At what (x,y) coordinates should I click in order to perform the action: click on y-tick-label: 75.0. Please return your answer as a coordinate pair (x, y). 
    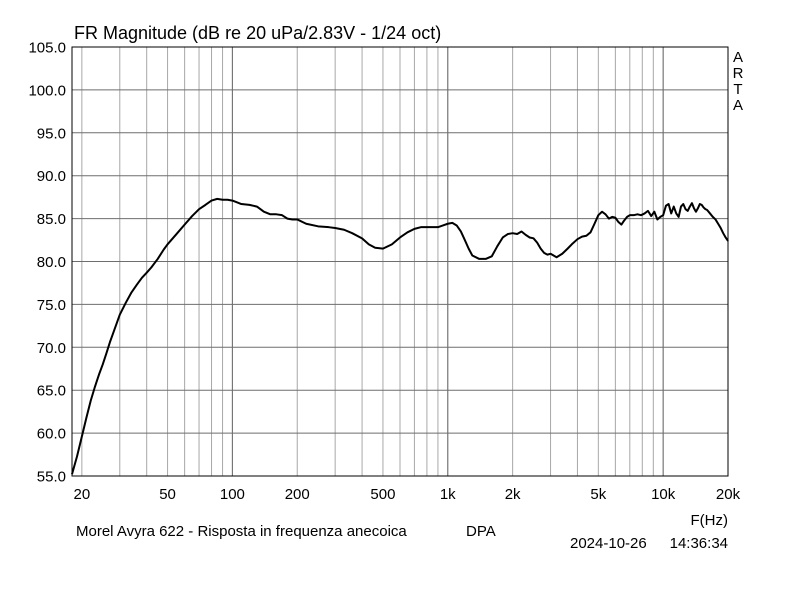
    Looking at the image, I should click on (51, 305).